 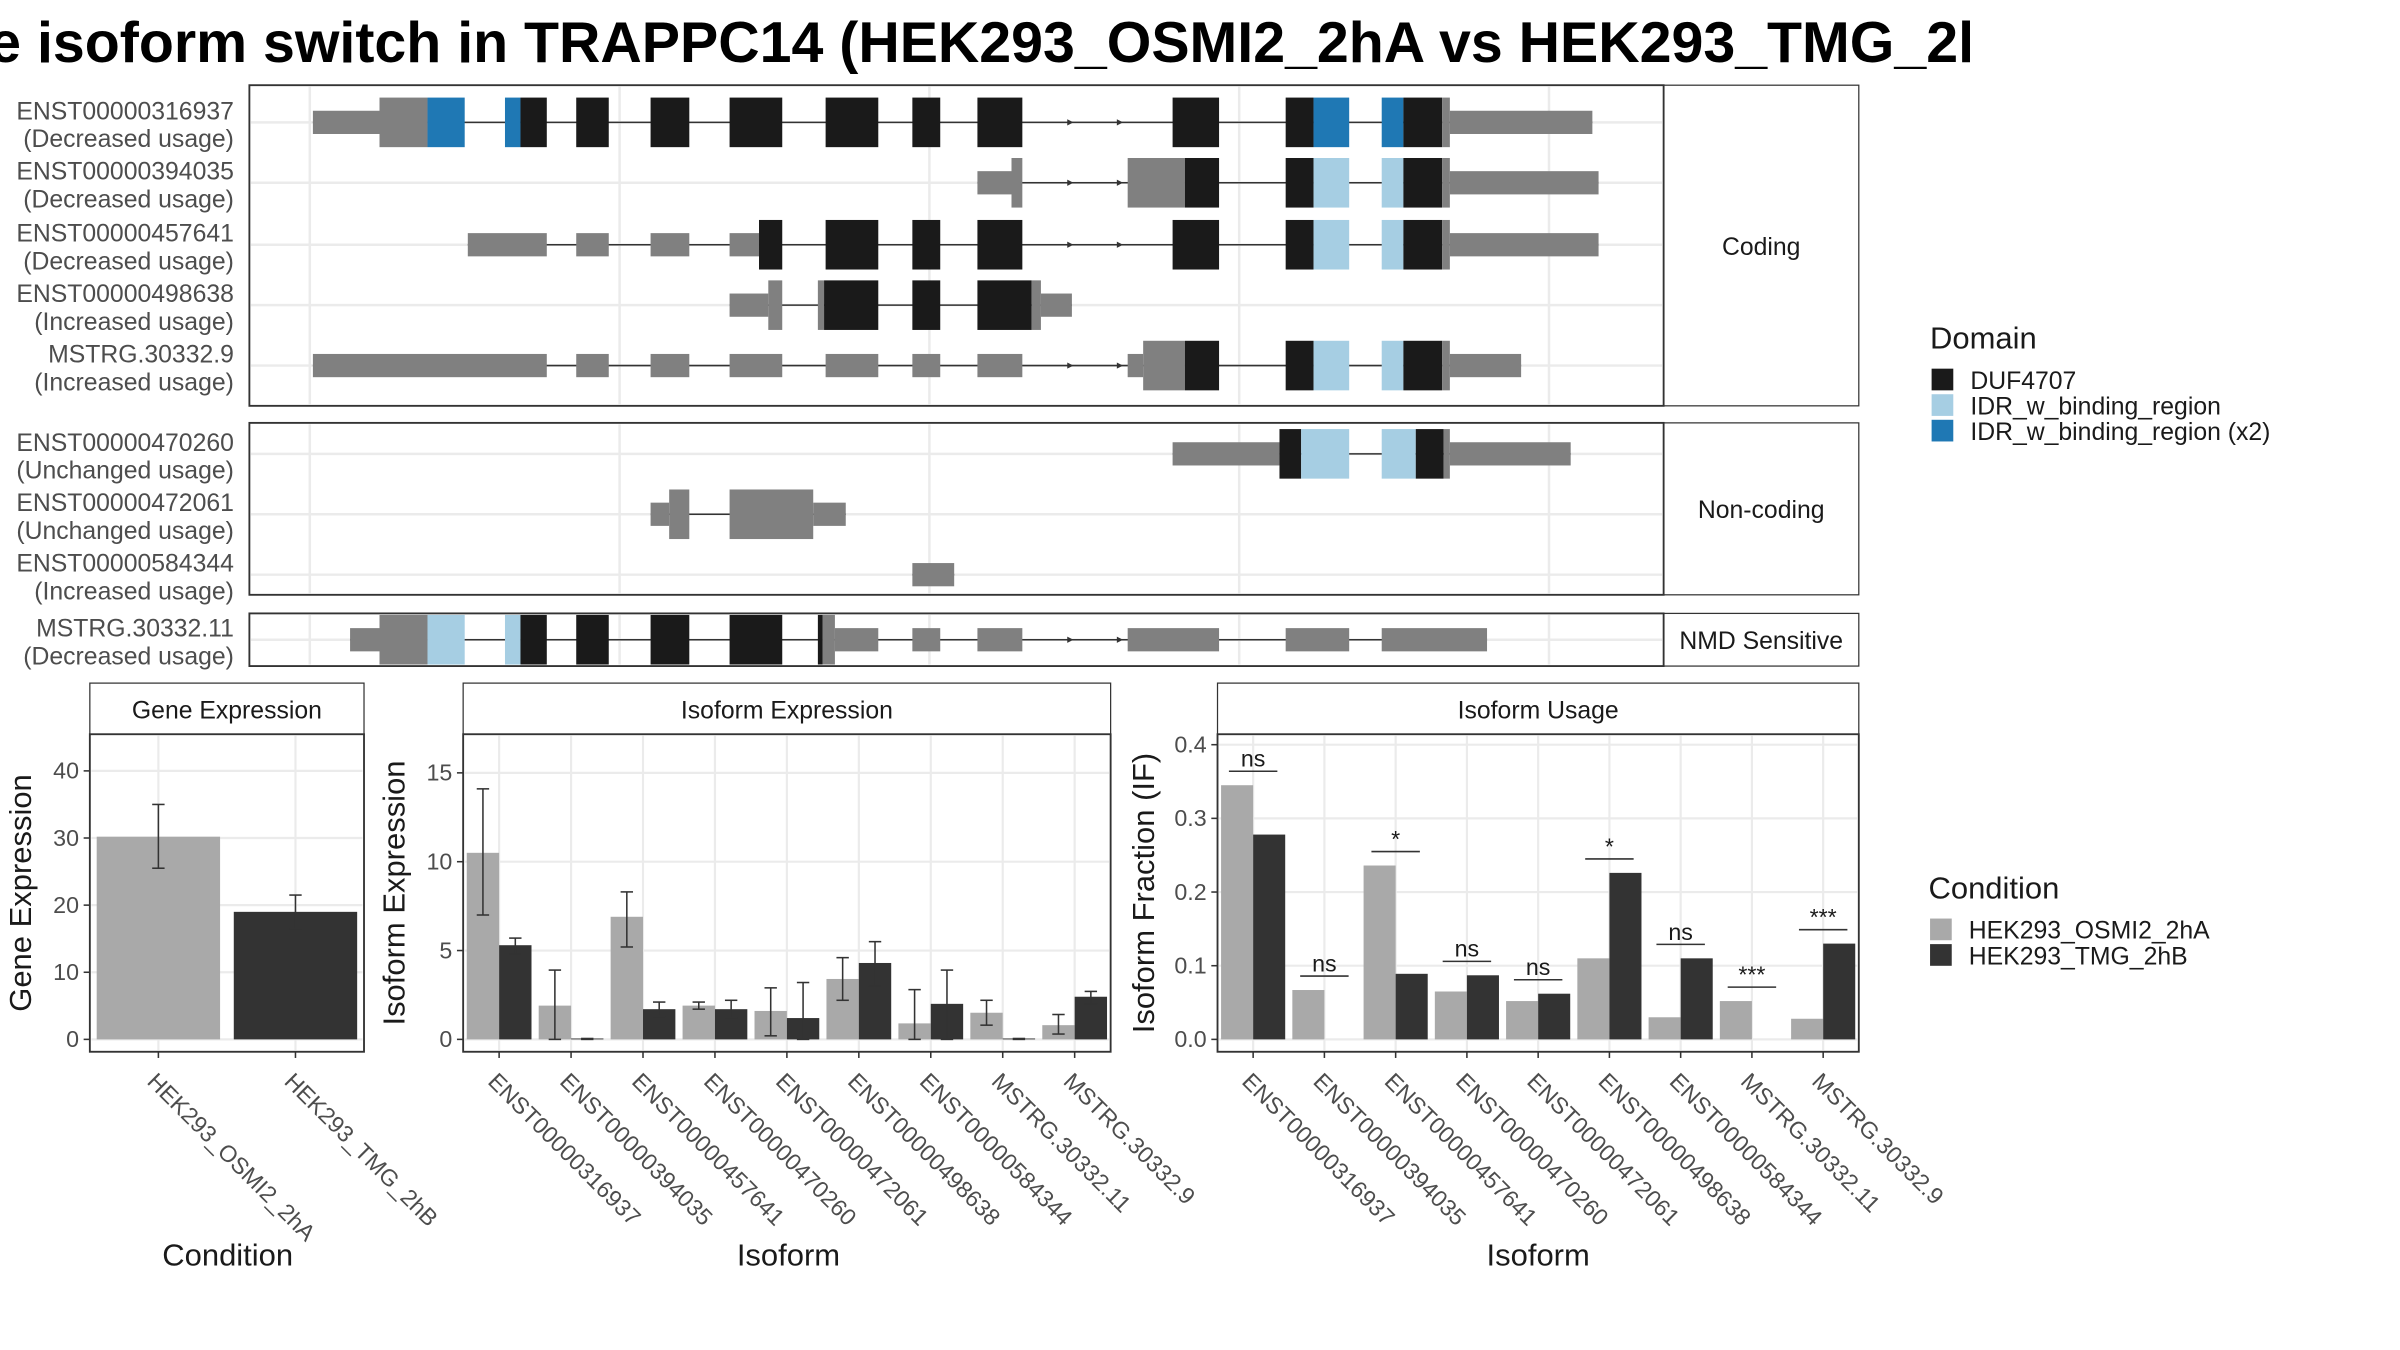 What do you see at coordinates (125, 564) in the screenshot?
I see `transcript-id: ENST00000584344` at bounding box center [125, 564].